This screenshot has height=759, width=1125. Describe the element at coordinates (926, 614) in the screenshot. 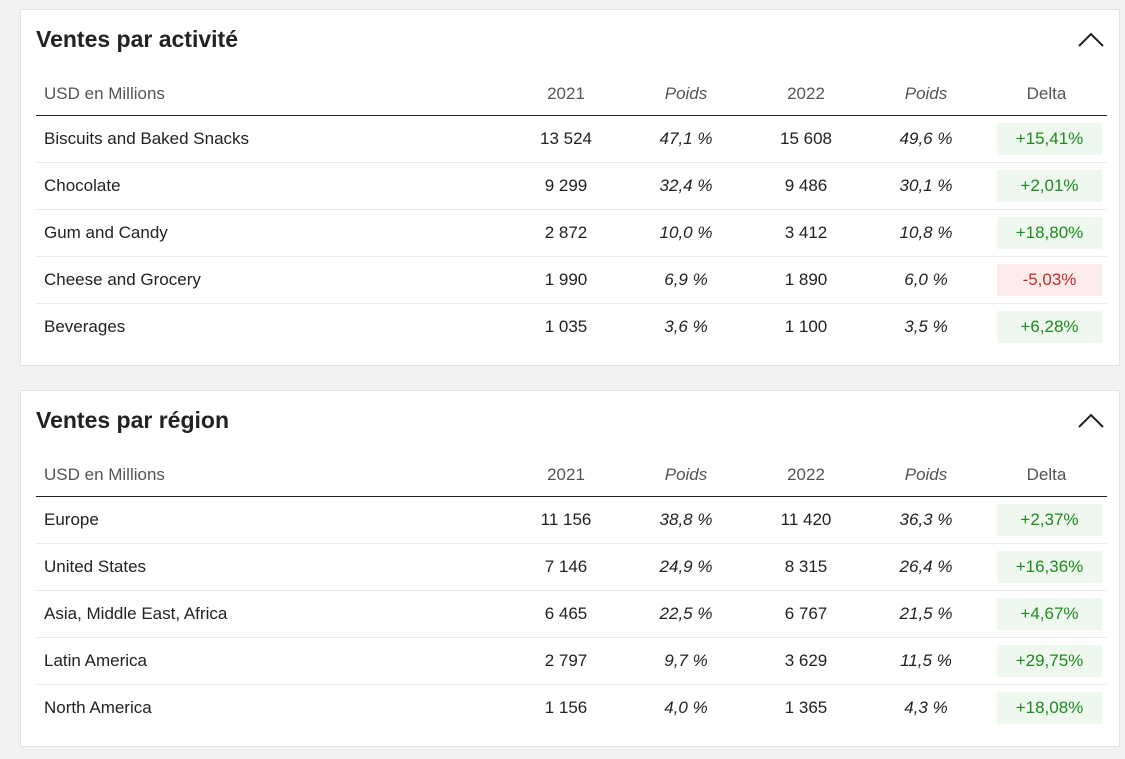

I see `weight-2022: 21,5 %` at that location.